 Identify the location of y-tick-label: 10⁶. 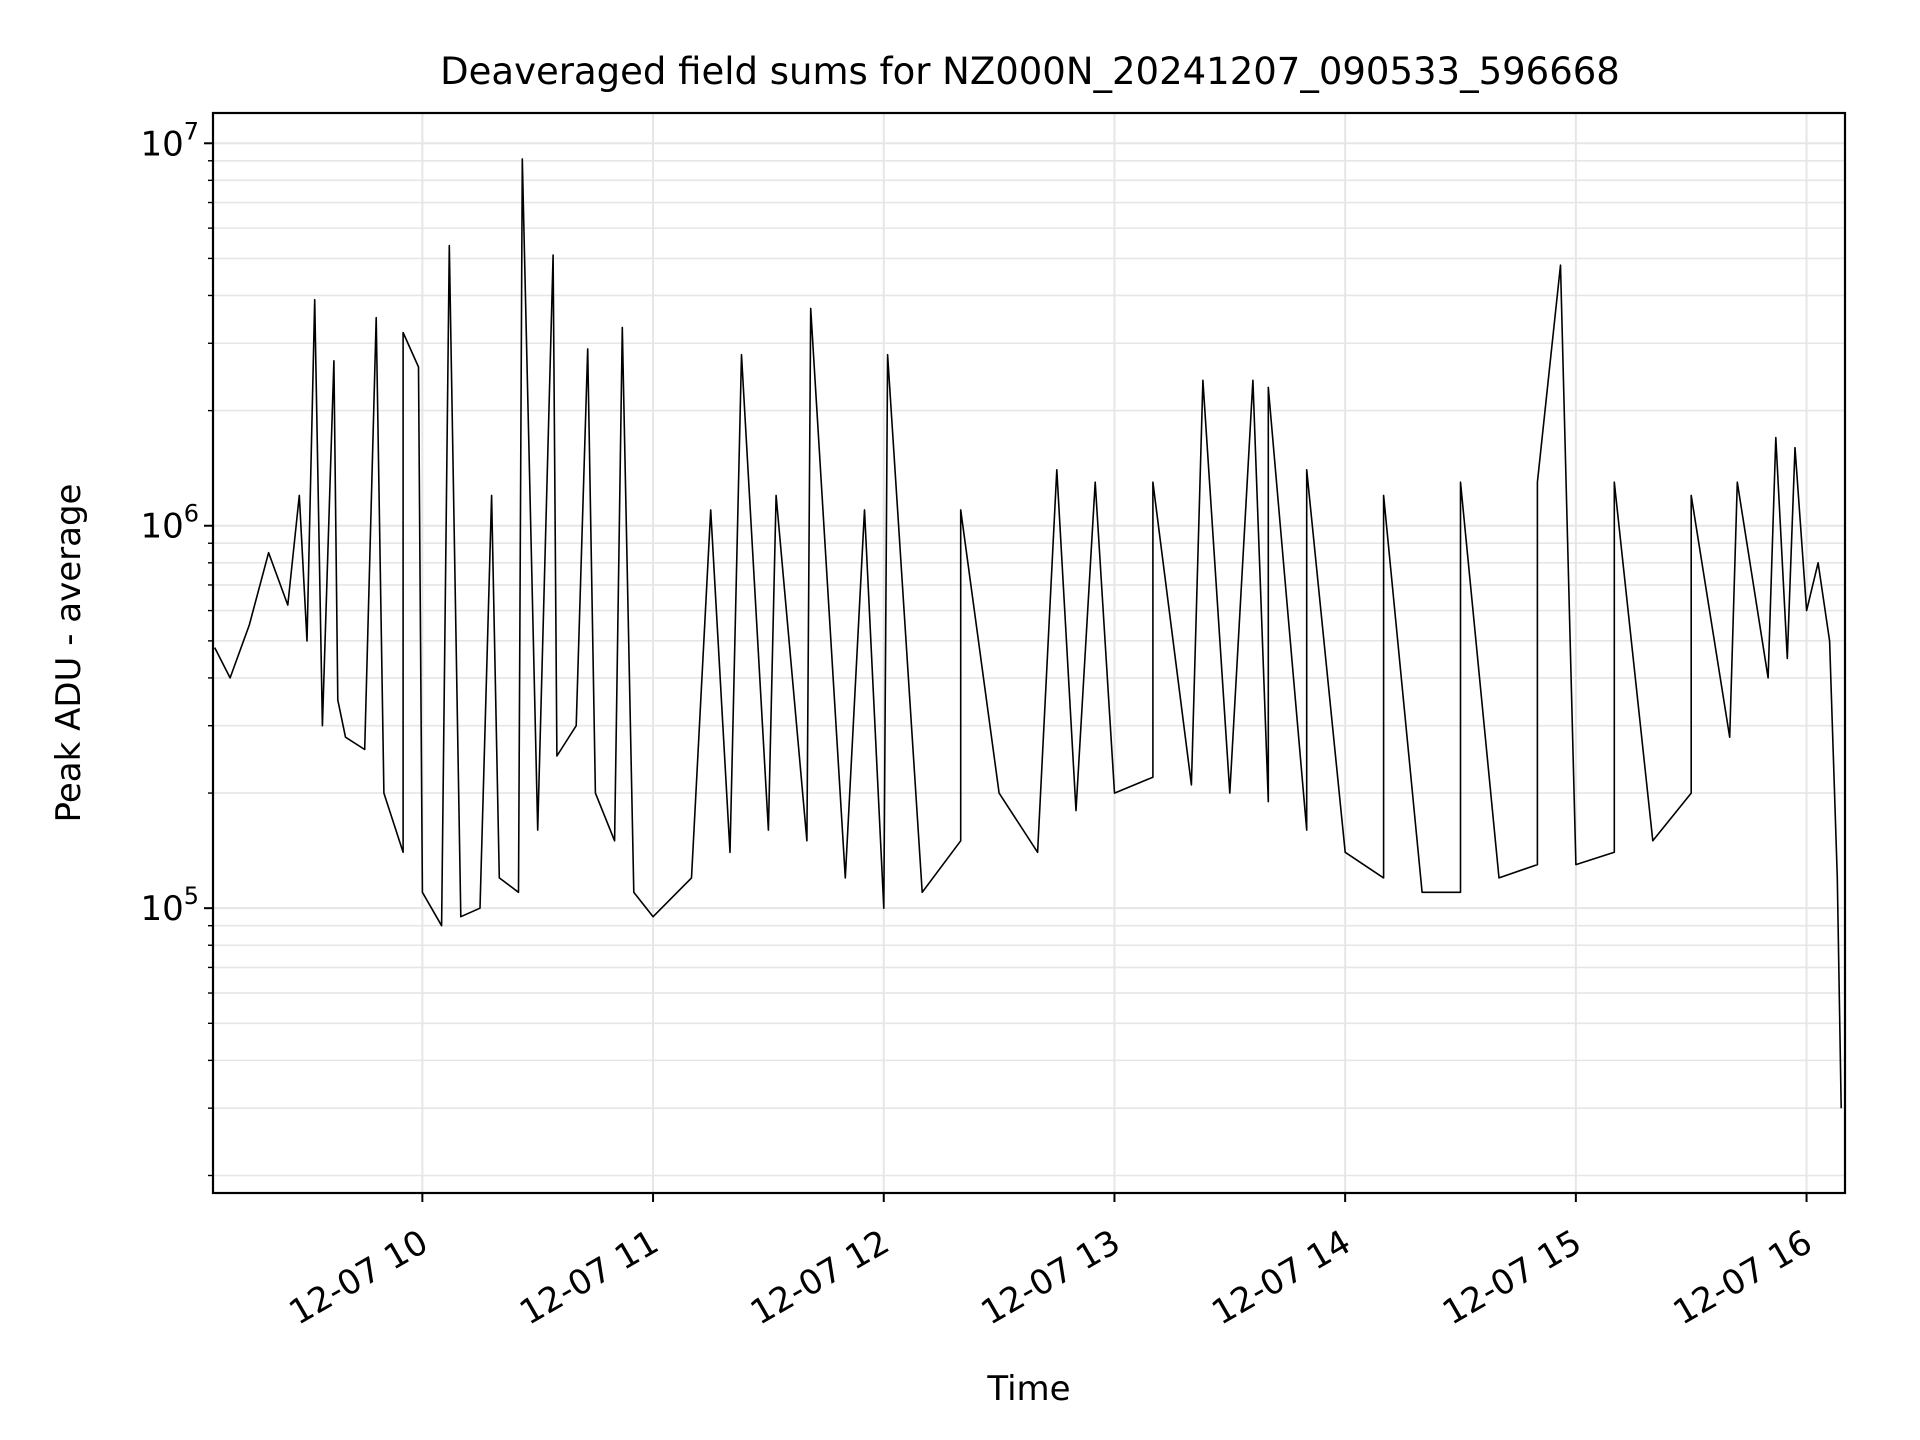
(169, 523).